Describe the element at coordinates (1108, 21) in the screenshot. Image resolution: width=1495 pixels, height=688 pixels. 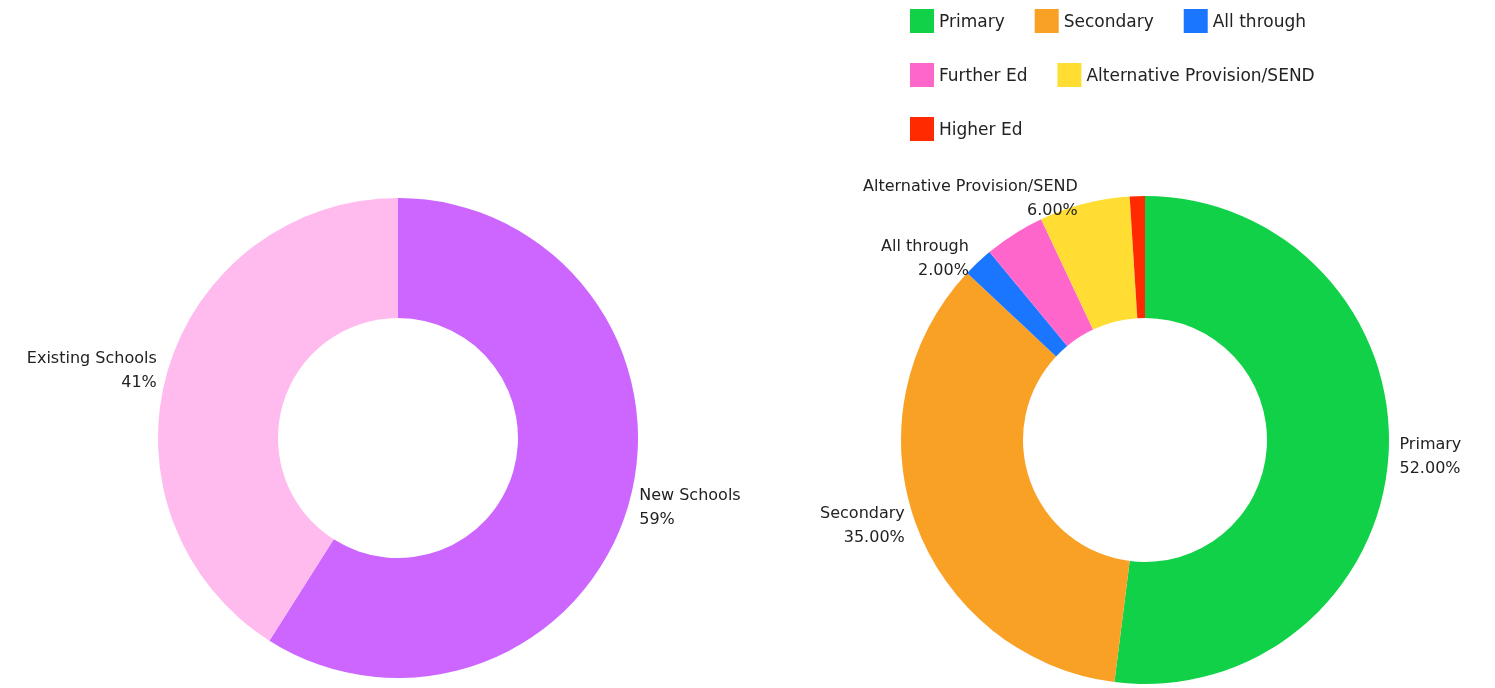
I see `legend-label: Secondary` at that location.